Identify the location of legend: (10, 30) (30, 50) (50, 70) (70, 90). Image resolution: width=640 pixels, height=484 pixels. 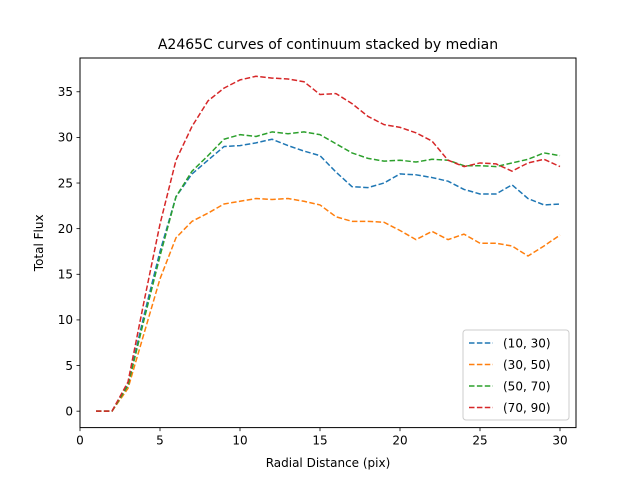
(516, 375).